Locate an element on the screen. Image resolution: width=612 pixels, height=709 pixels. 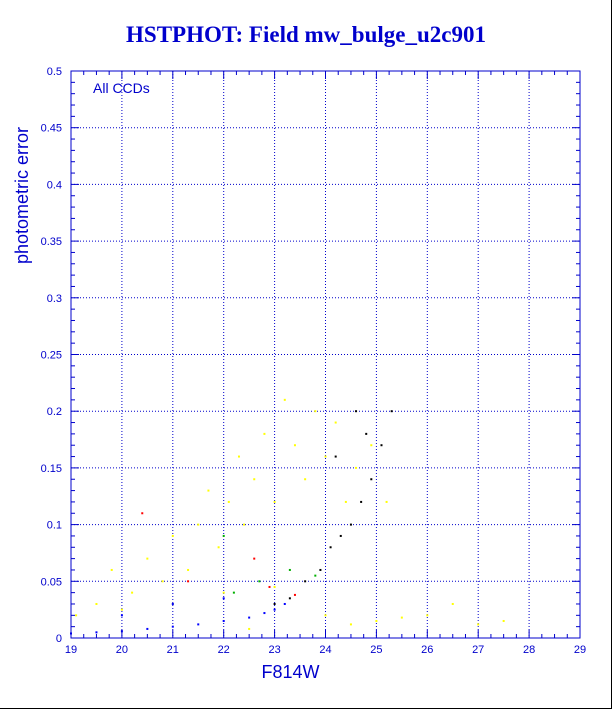
x-tick-label: 27 is located at coordinates (478, 650).